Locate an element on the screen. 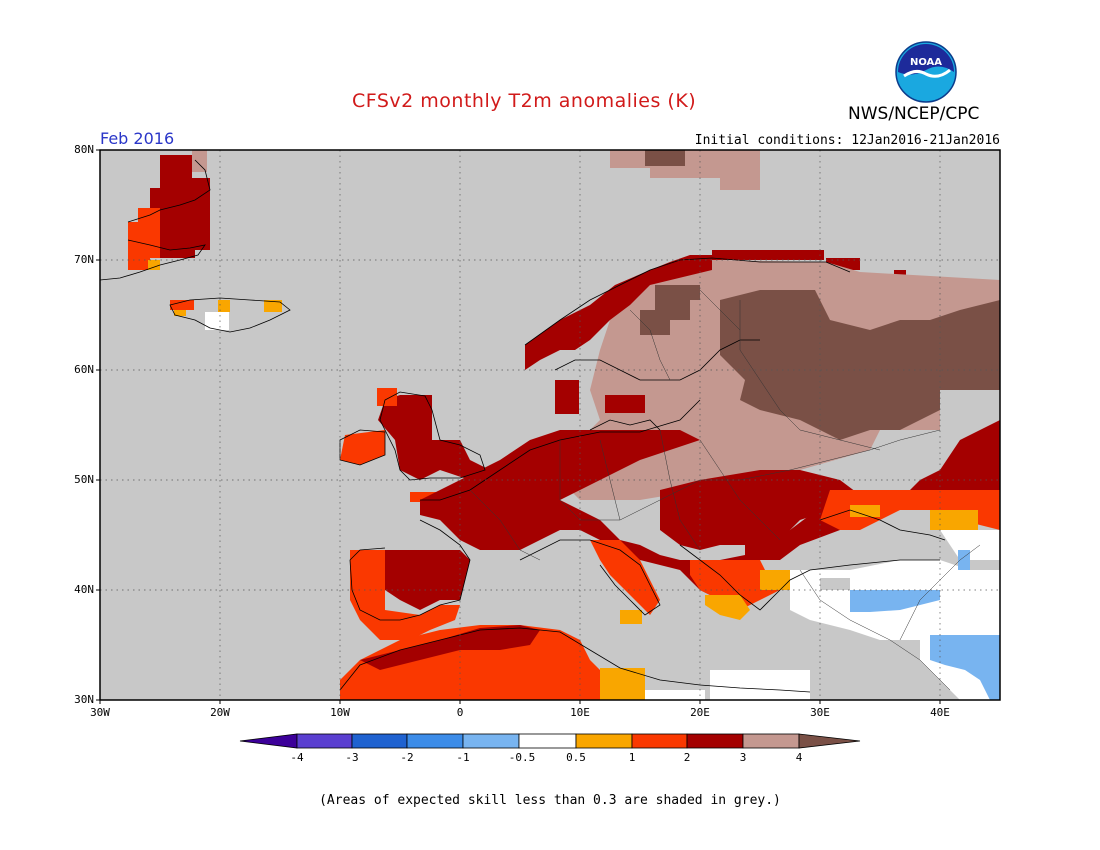  anomaly-region-greece-0.5-1 is located at coordinates (727, 607).